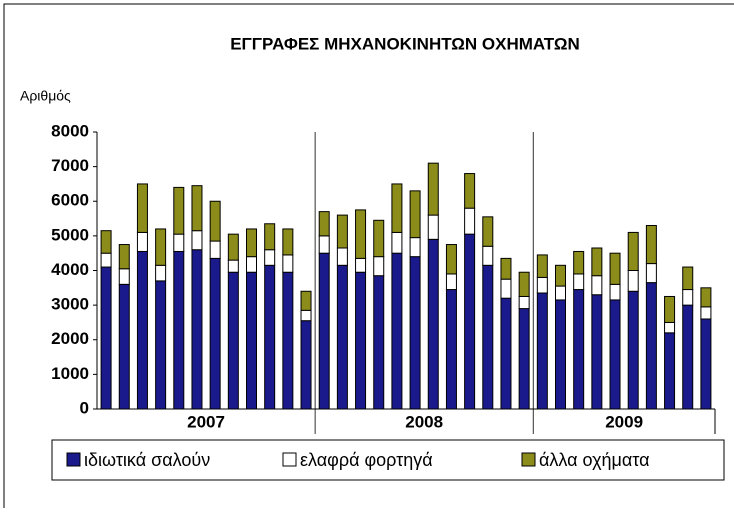 Image resolution: width=734 pixels, height=513 pixels. I want to click on x-group-label: 2007, so click(206, 421).